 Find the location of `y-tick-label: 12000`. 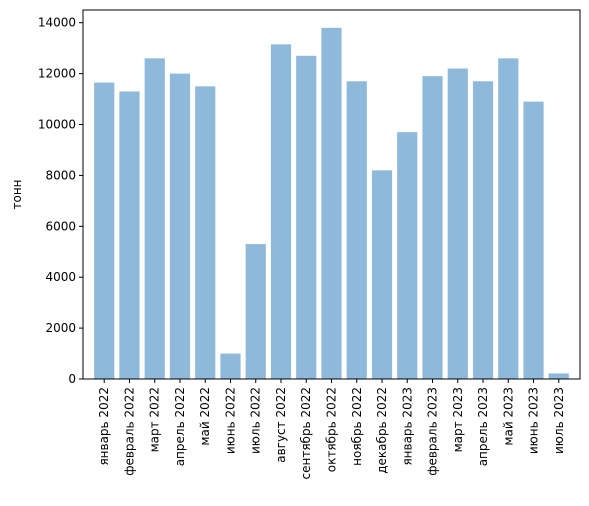

y-tick-label: 12000 is located at coordinates (57, 74).